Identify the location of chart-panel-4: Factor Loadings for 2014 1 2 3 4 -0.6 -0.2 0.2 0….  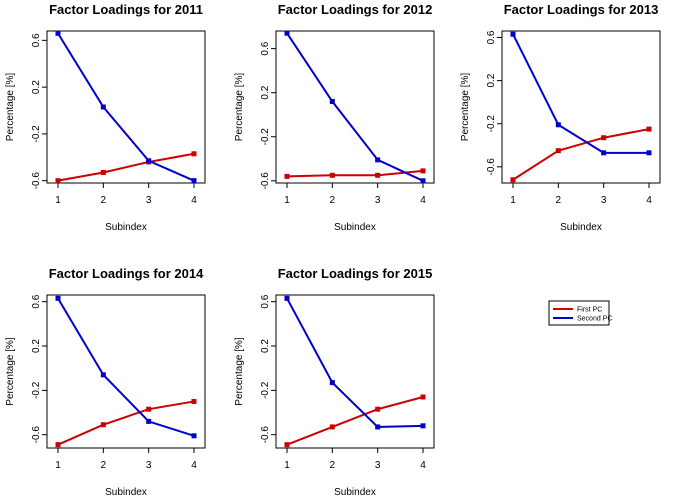
(105, 382).